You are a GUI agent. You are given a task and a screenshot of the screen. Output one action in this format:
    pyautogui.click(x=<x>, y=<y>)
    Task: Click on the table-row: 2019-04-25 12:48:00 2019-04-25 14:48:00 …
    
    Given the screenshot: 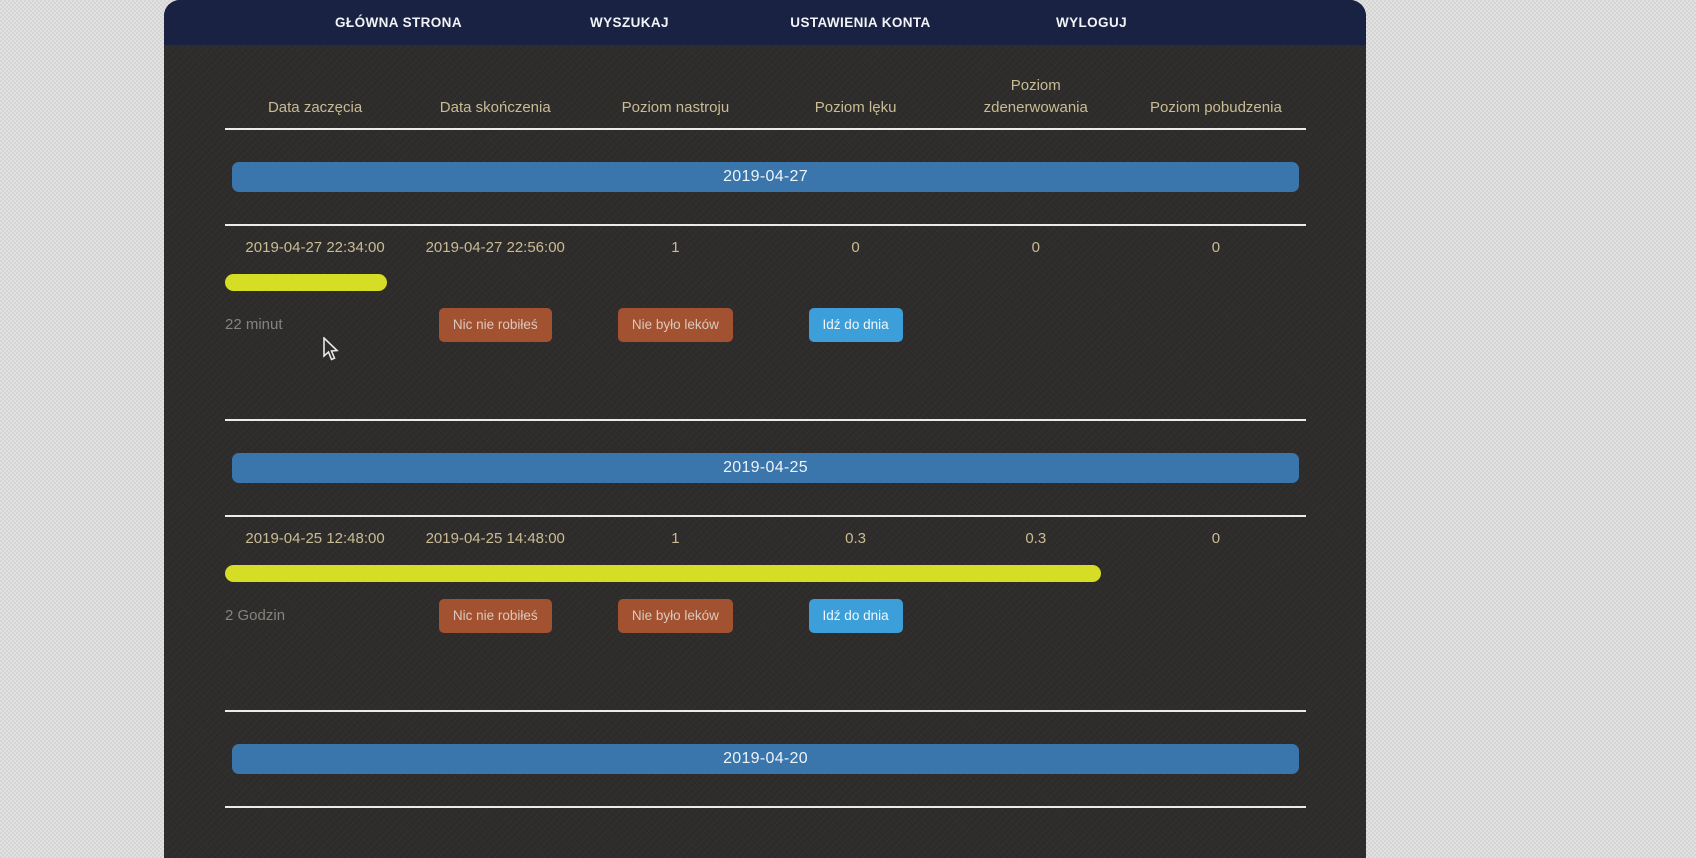 What is the action you would take?
    pyautogui.click(x=765, y=537)
    